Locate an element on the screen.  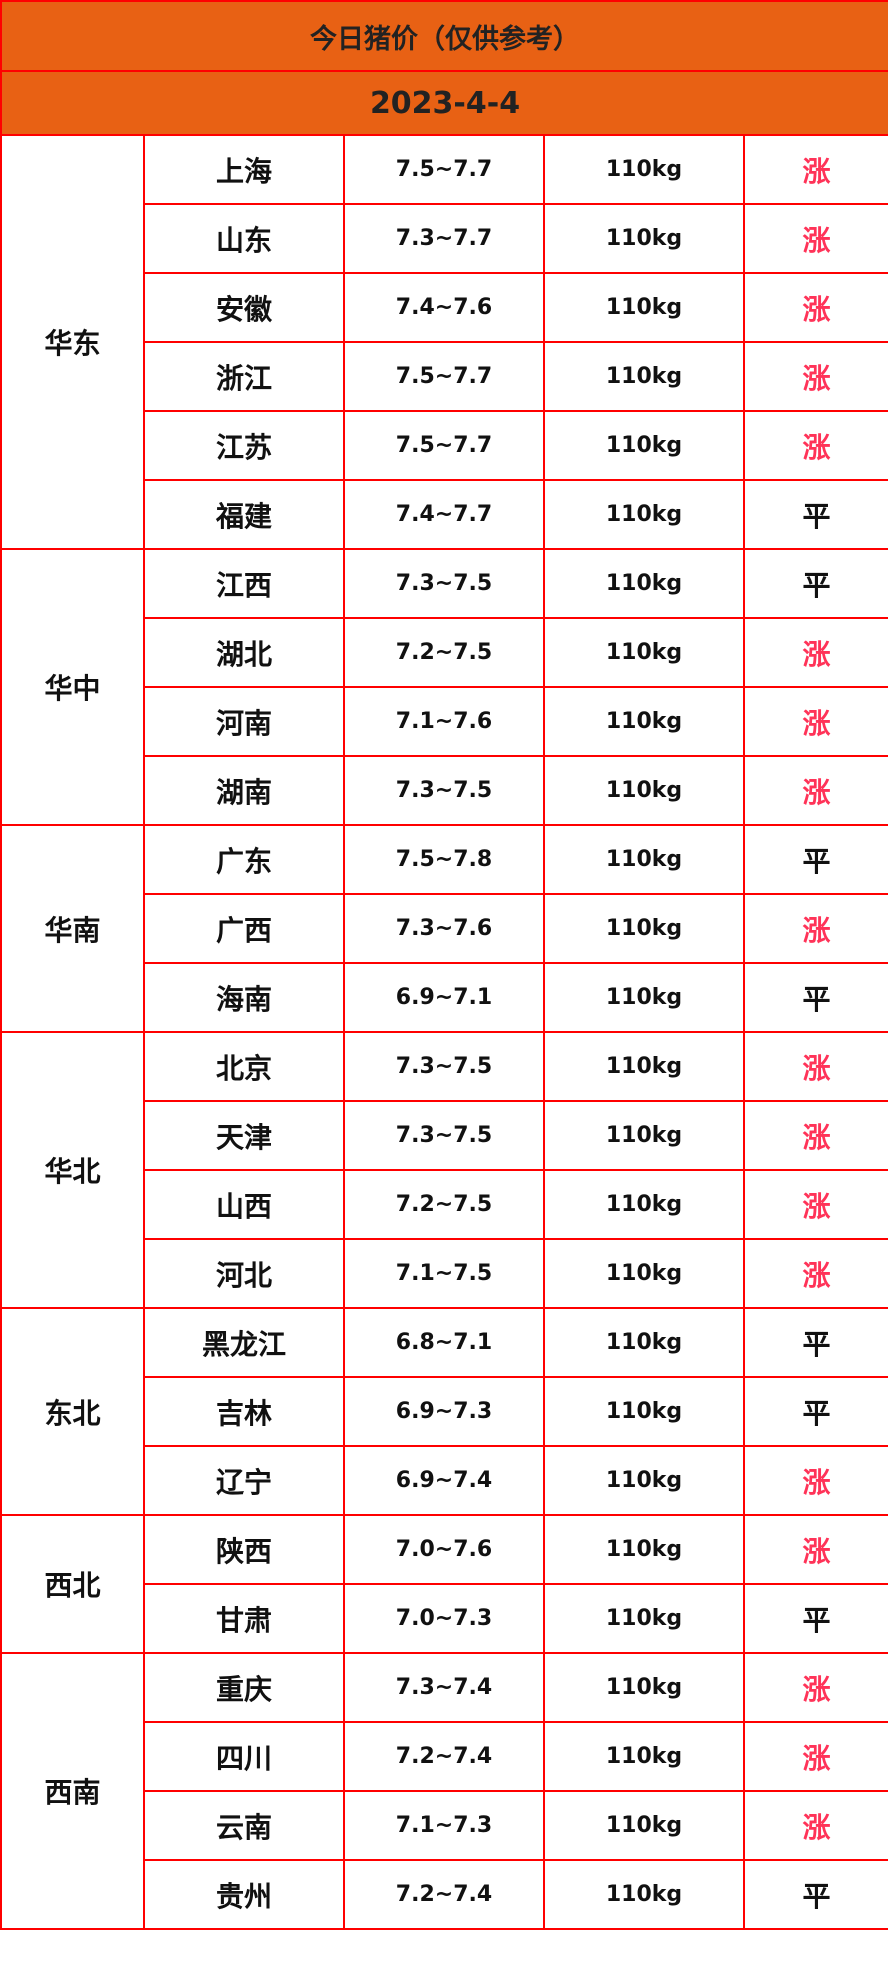
table-row: 华北 北京 7.3~7.5 110kg 涨 is located at coordinates (444, 1170).